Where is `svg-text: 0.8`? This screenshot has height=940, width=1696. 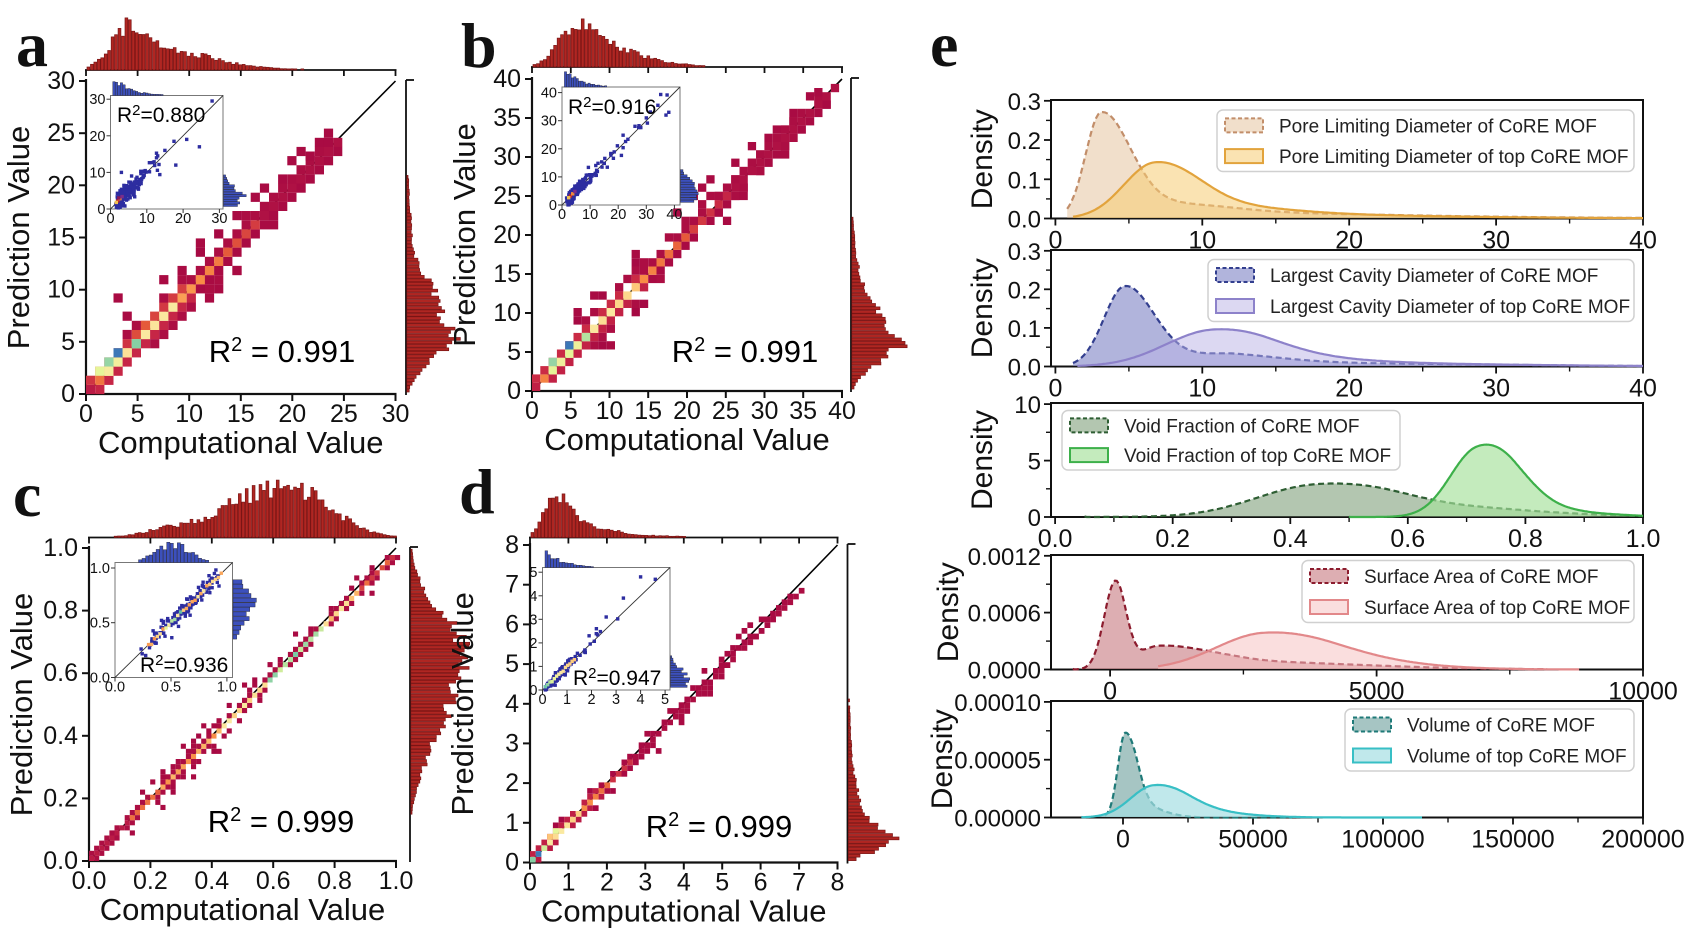 svg-text: 0.8 is located at coordinates (1525, 539).